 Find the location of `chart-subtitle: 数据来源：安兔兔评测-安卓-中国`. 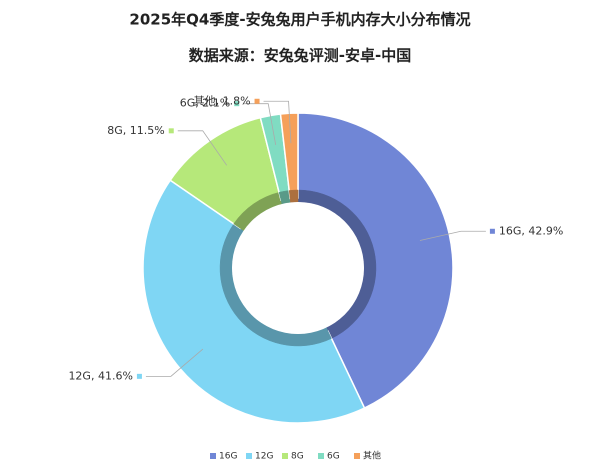

chart-subtitle: 数据来源：安兔兔评测-安卓-中国 is located at coordinates (300, 56).